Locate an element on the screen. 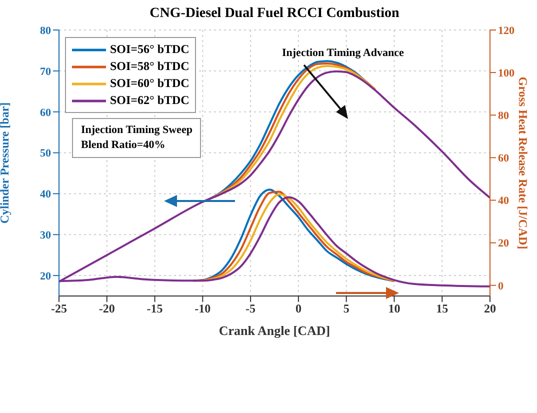 The image size is (537, 413). x-tick-label: -5 is located at coordinates (251, 309).